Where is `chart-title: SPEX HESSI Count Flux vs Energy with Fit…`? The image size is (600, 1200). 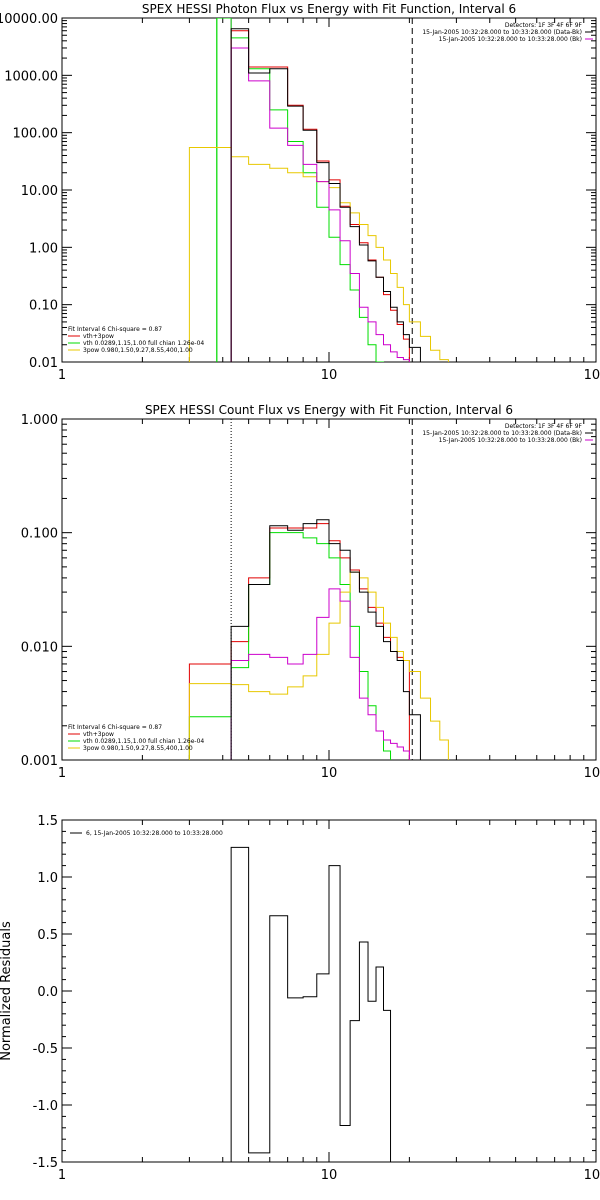
chart-title: SPEX HESSI Count Flux vs Energy with Fit… is located at coordinates (329, 410).